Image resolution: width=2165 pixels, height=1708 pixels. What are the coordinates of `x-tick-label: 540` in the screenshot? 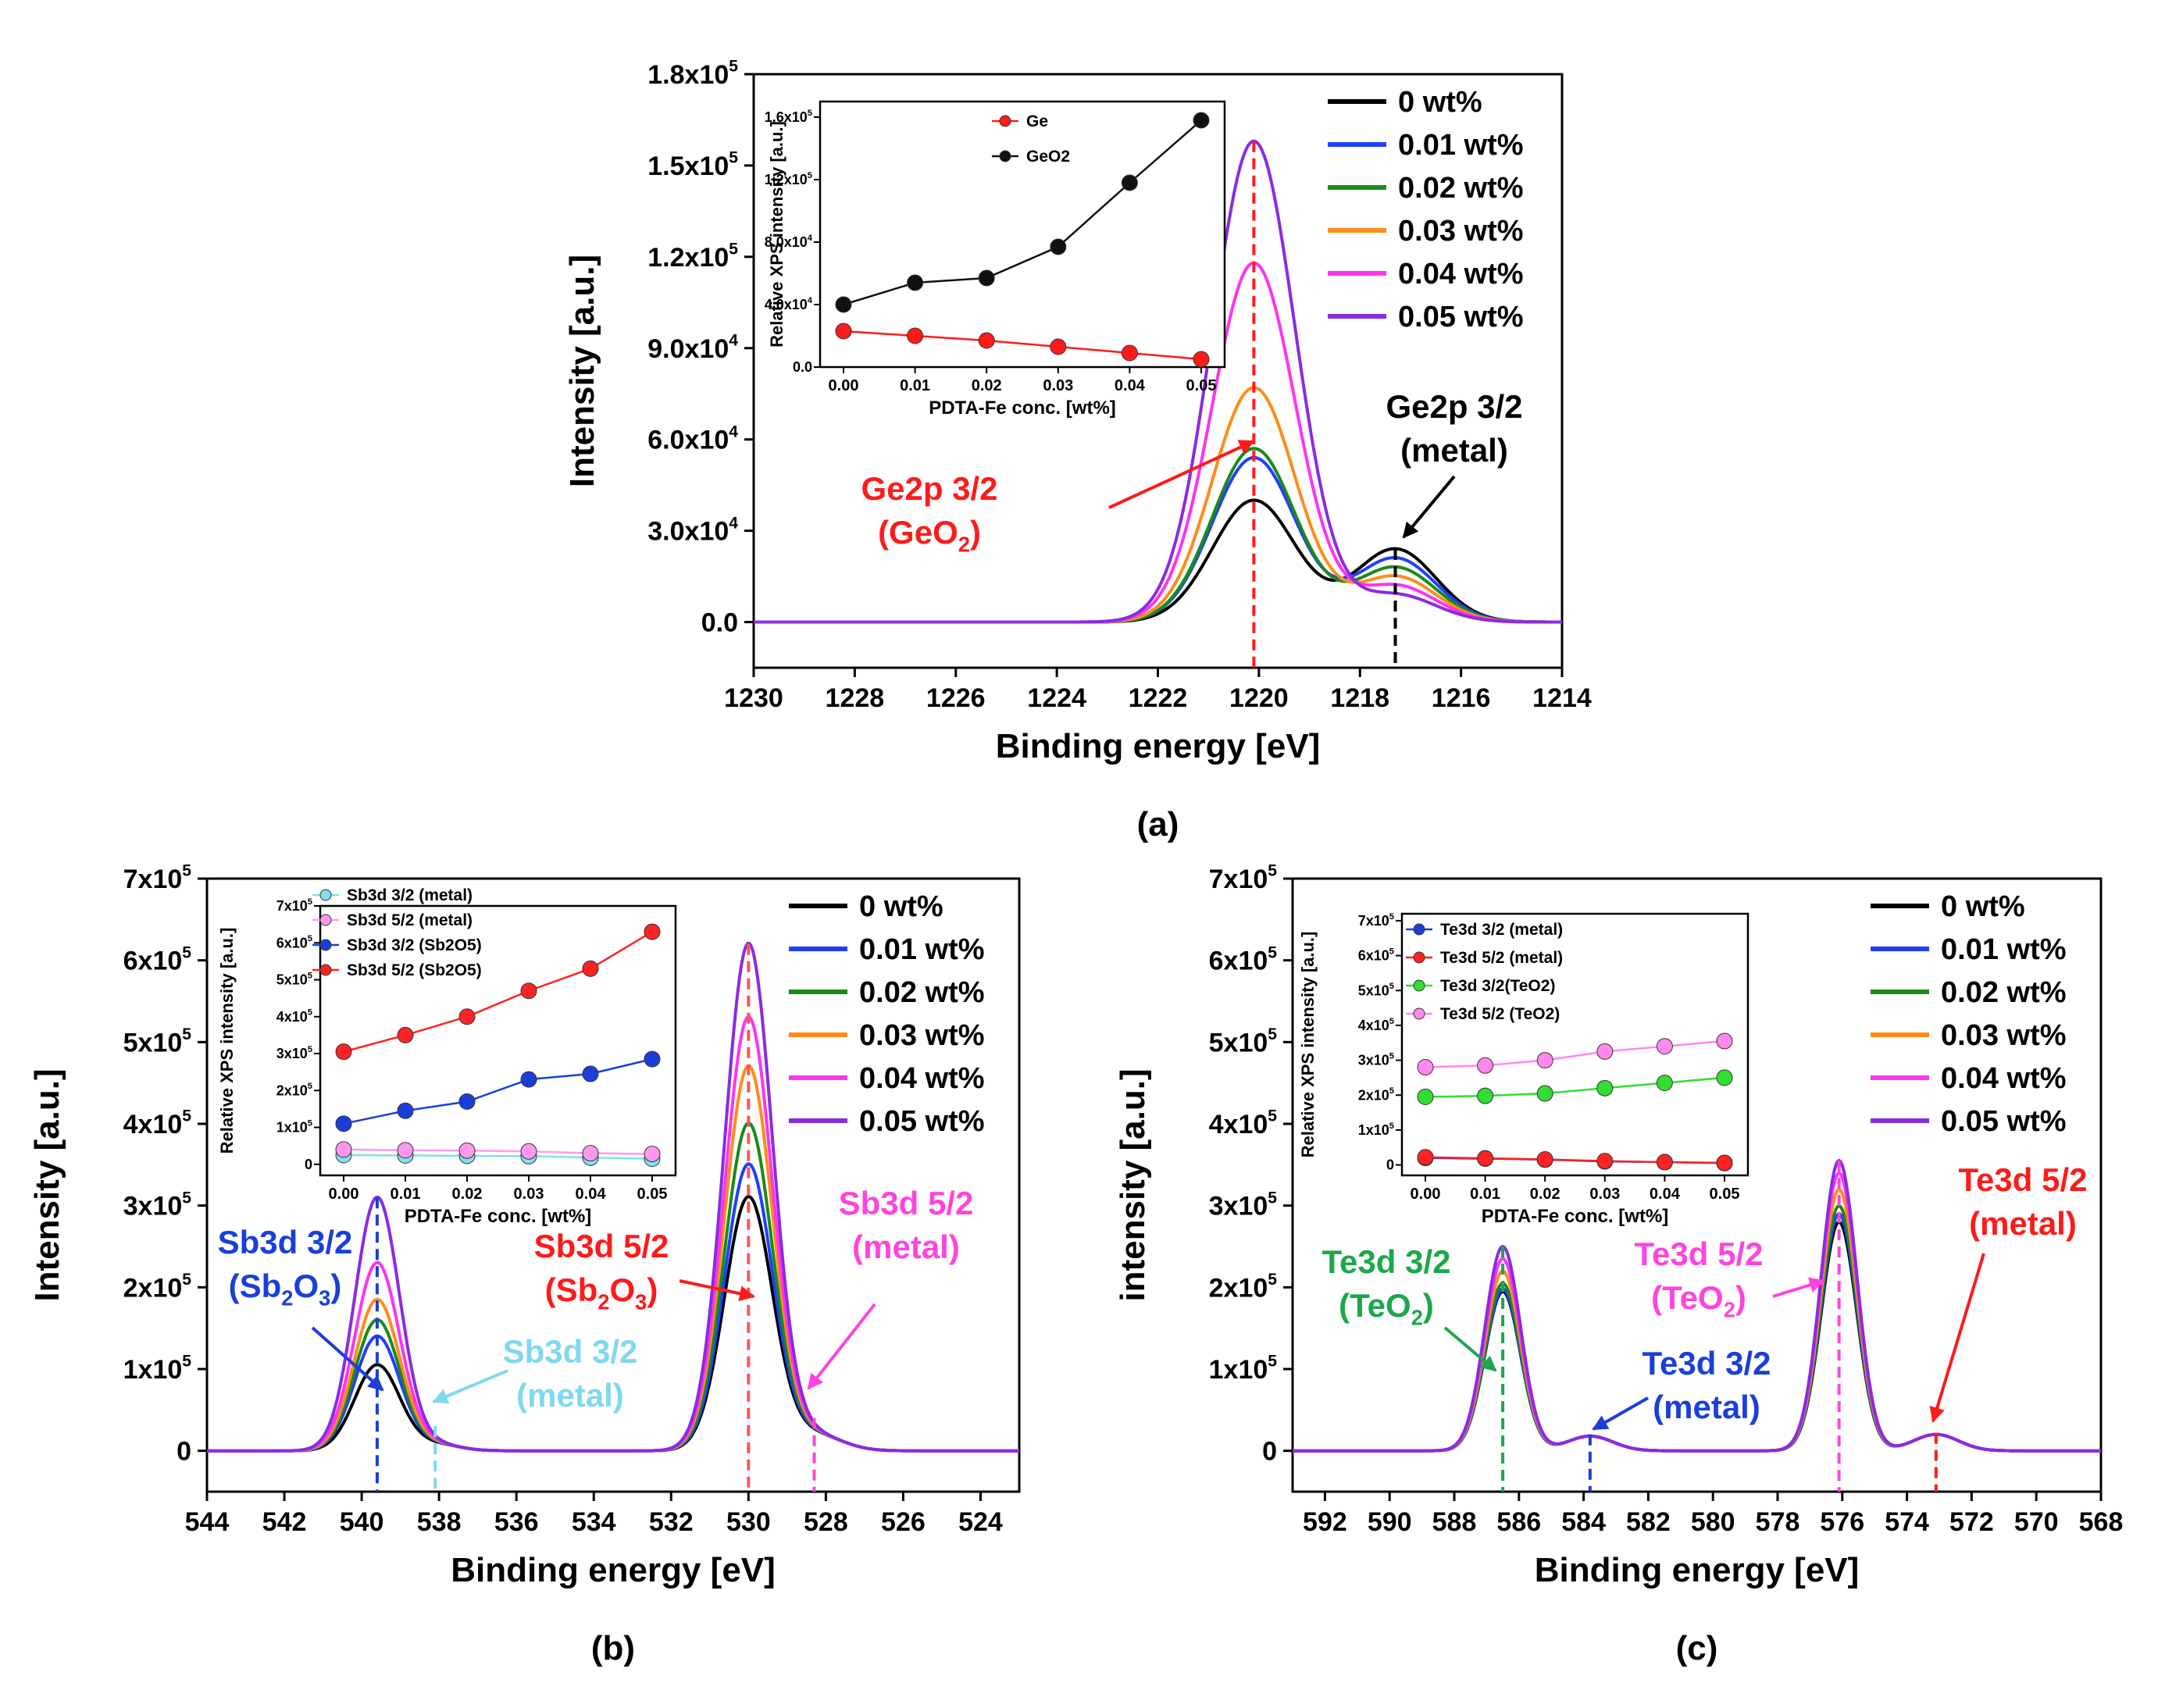 It's located at (362, 1522).